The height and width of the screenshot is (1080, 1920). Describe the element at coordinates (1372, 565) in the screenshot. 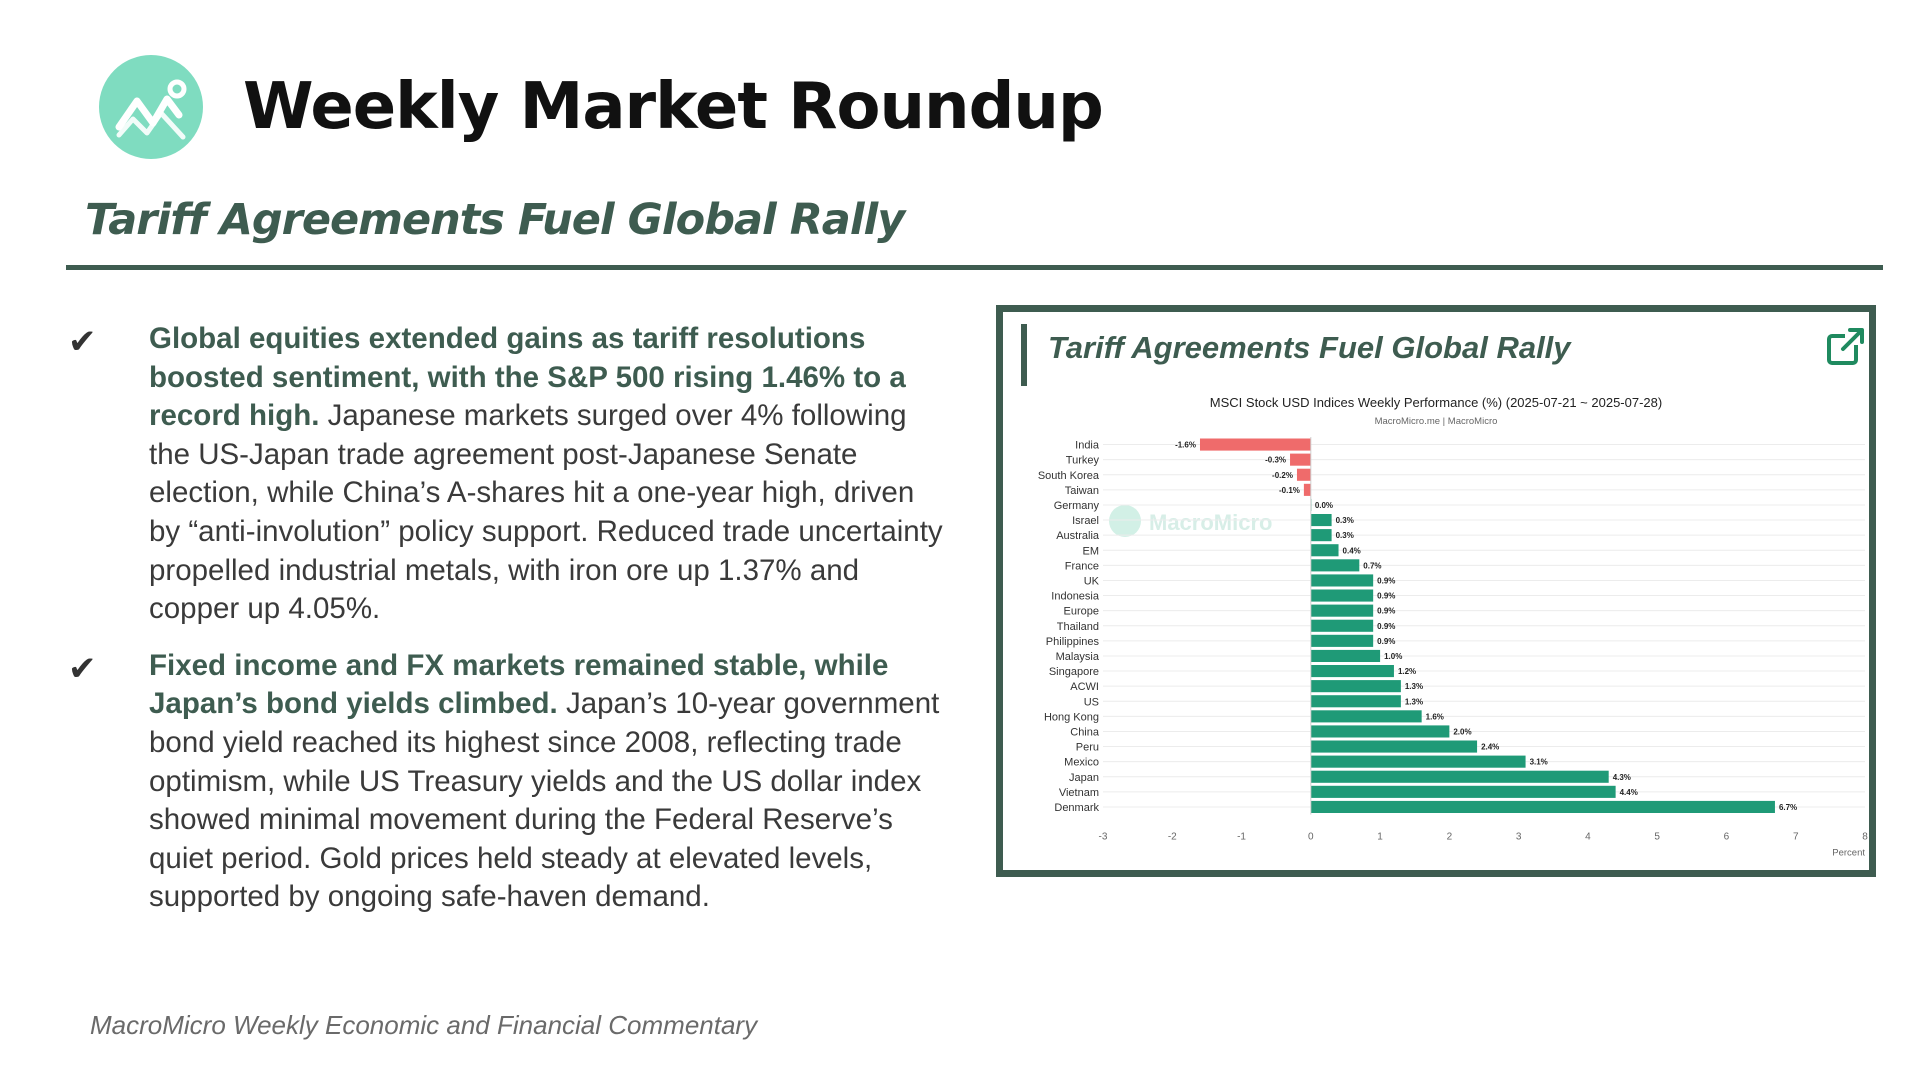

I see `data-label: 0.7%` at that location.